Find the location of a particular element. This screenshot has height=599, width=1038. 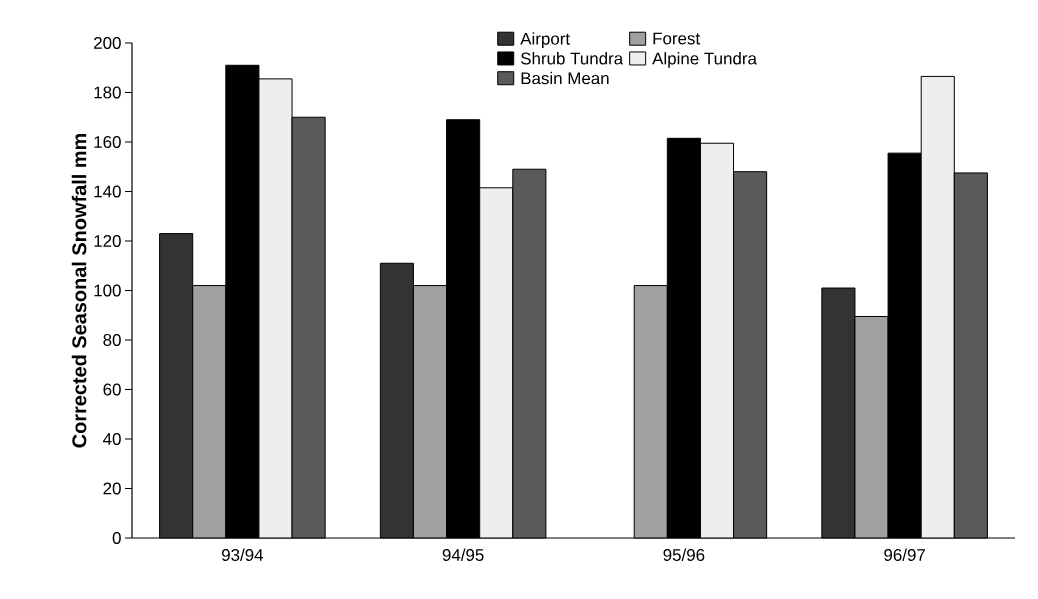

y-axis-title: Corrected Seasonal Snowfall mm is located at coordinates (79, 290).